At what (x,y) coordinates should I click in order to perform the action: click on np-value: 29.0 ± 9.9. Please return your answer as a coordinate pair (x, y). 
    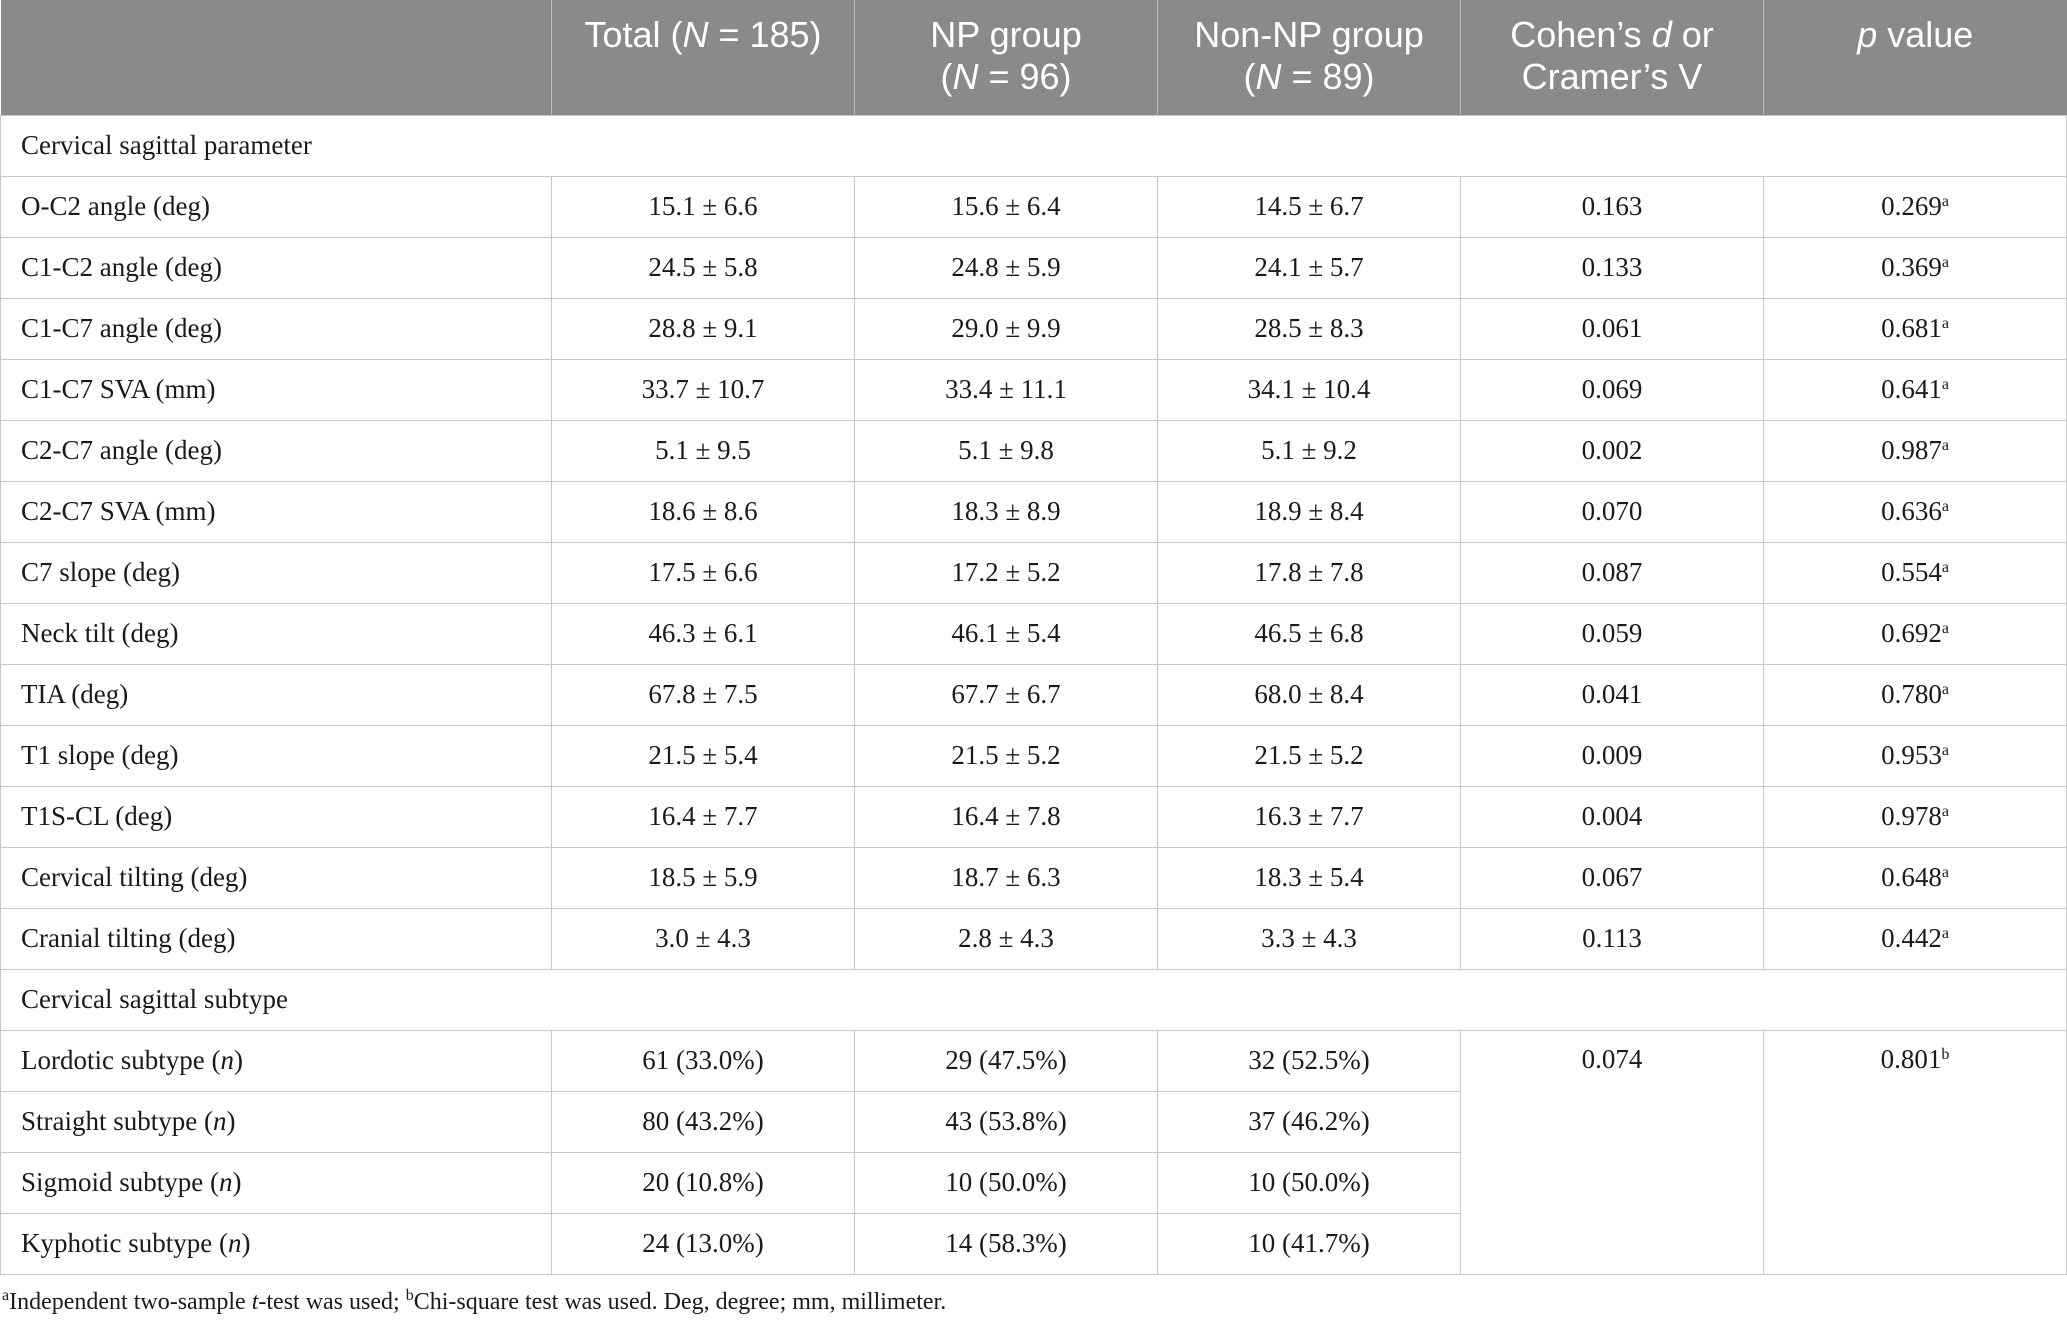
    Looking at the image, I should click on (1006, 328).